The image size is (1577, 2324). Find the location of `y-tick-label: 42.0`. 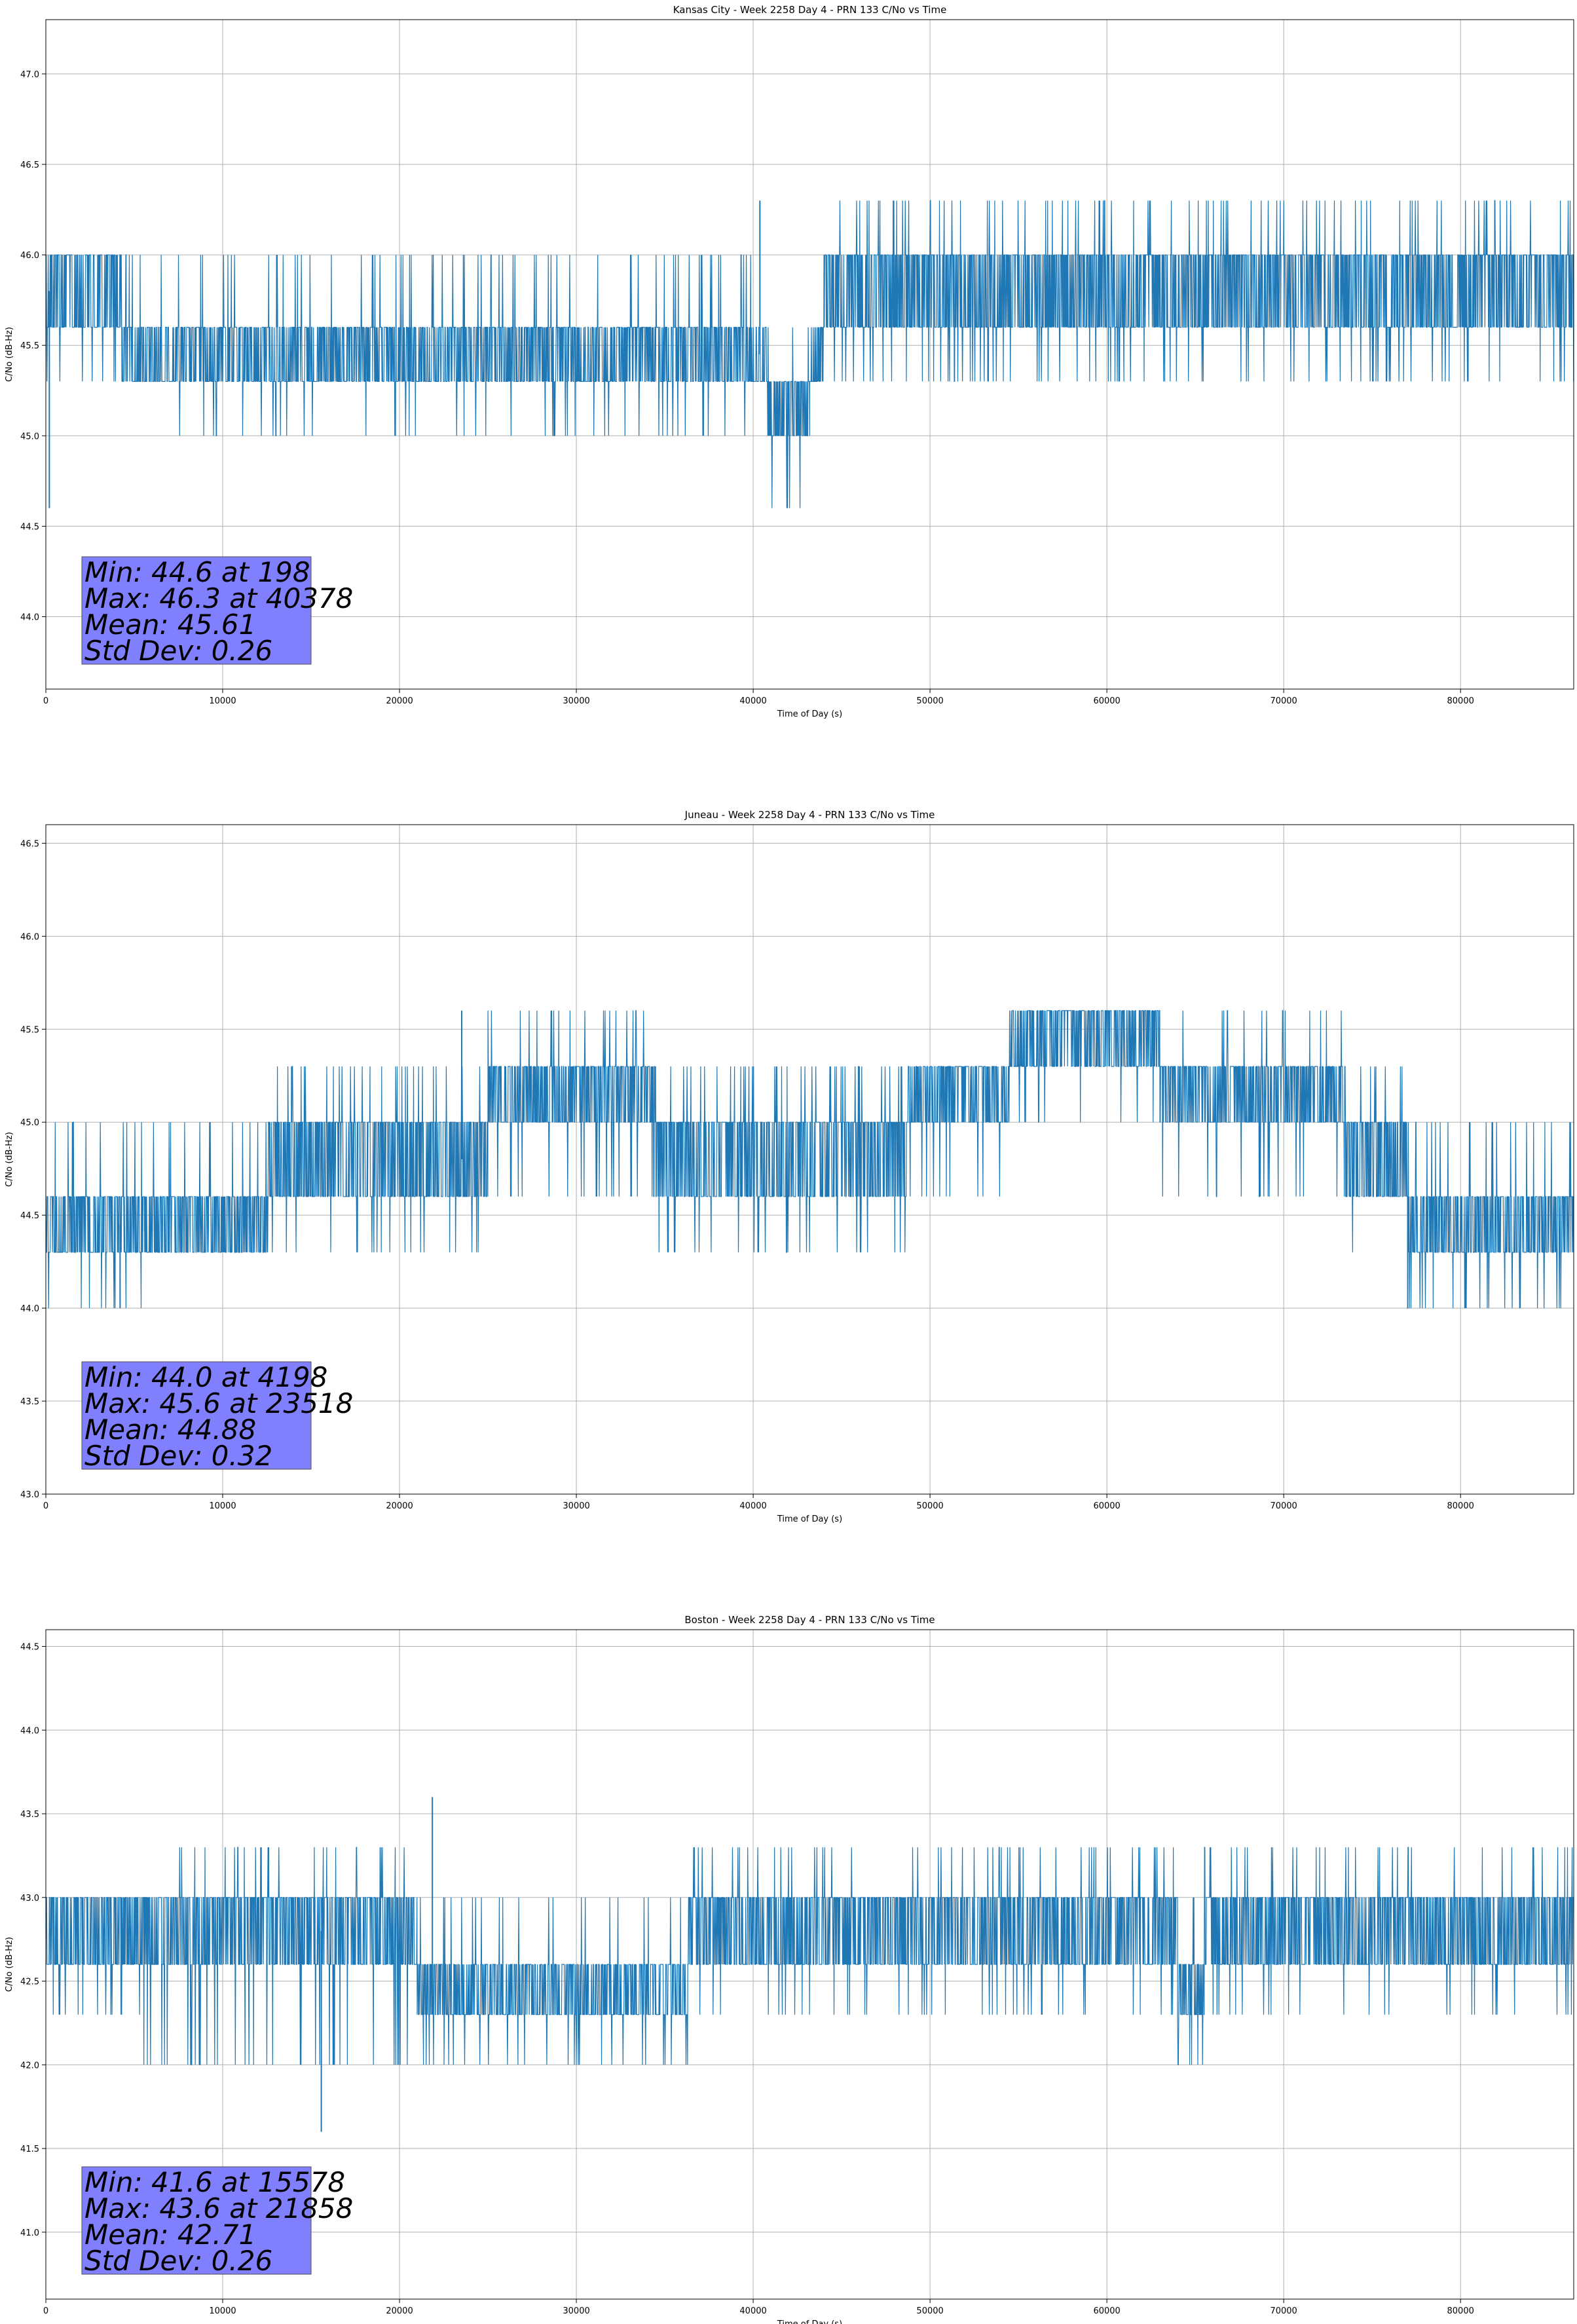

y-tick-label: 42.0 is located at coordinates (29, 2066).